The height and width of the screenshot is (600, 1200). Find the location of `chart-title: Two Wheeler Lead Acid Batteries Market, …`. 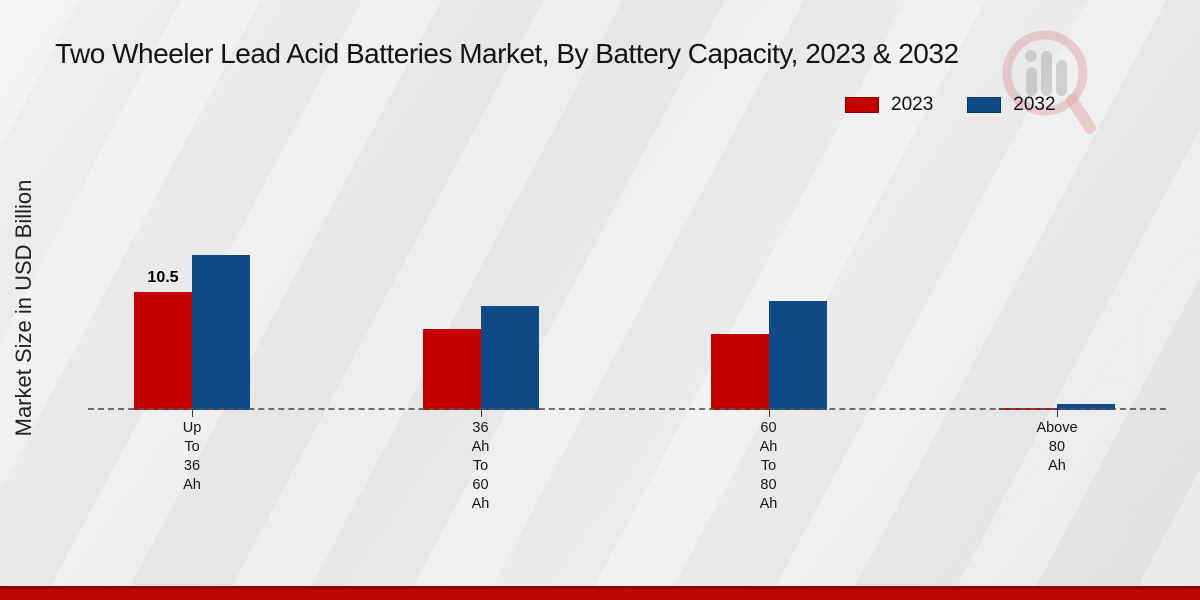

chart-title: Two Wheeler Lead Acid Batteries Market, … is located at coordinates (507, 53).